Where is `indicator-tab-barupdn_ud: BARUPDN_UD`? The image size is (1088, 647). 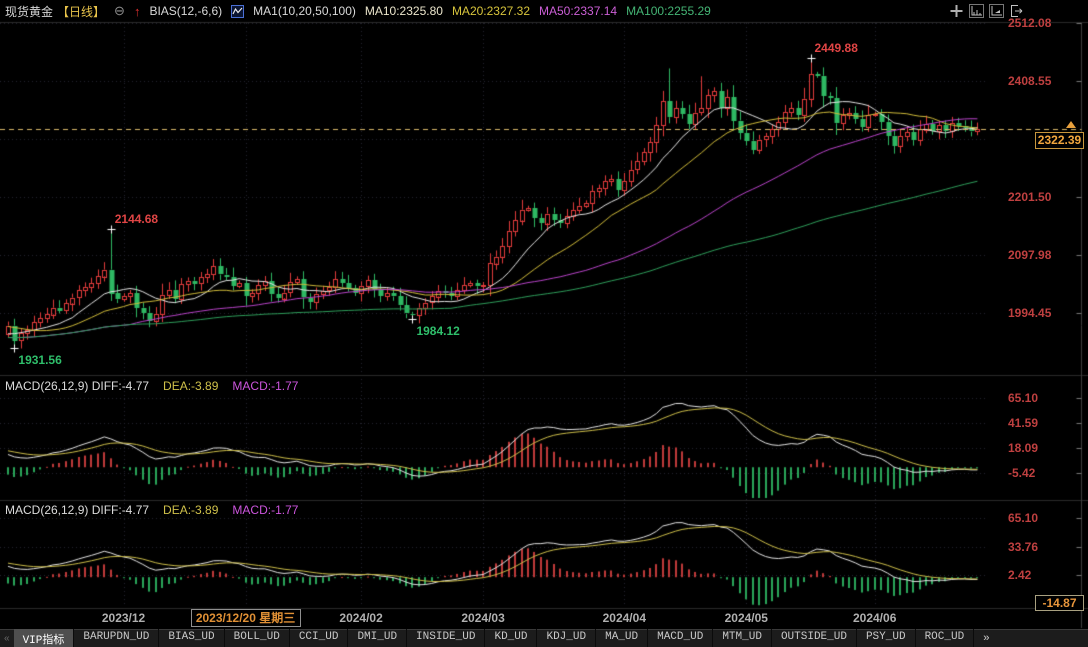 indicator-tab-barupdn_ud: BARUPDN_UD is located at coordinates (117, 637).